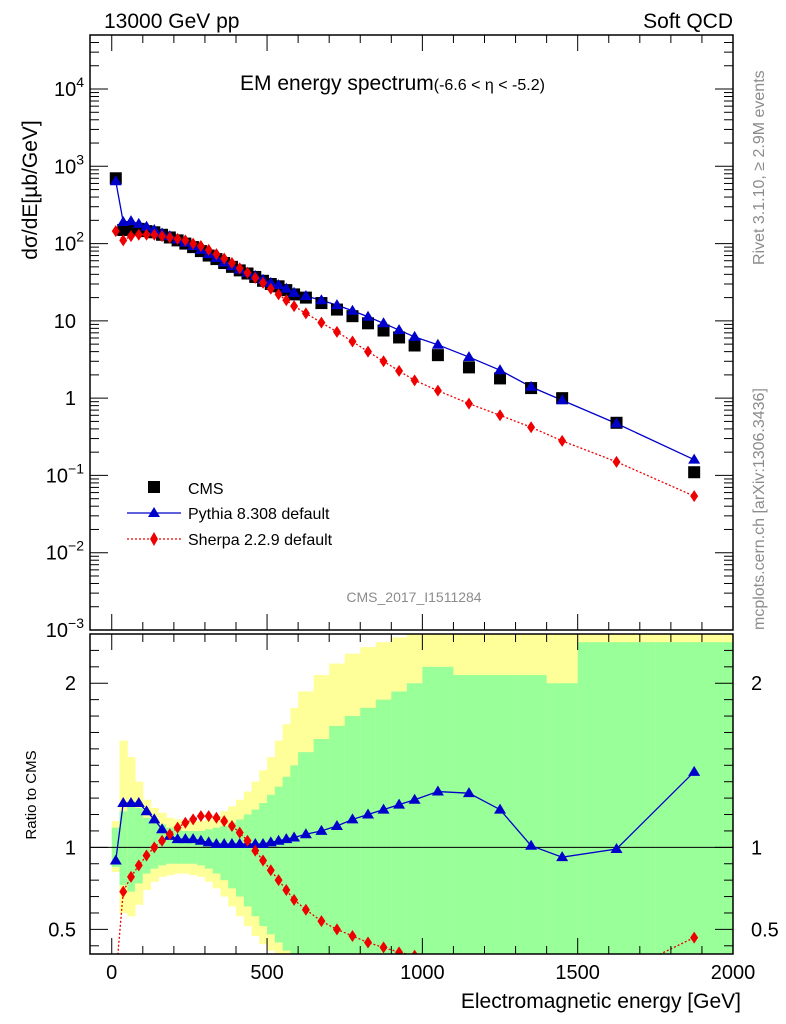 Image resolution: width=786 pixels, height=1024 pixels. What do you see at coordinates (260, 540) in the screenshot?
I see `legend-label-sherpa: Sherpa 2.2.9 default` at bounding box center [260, 540].